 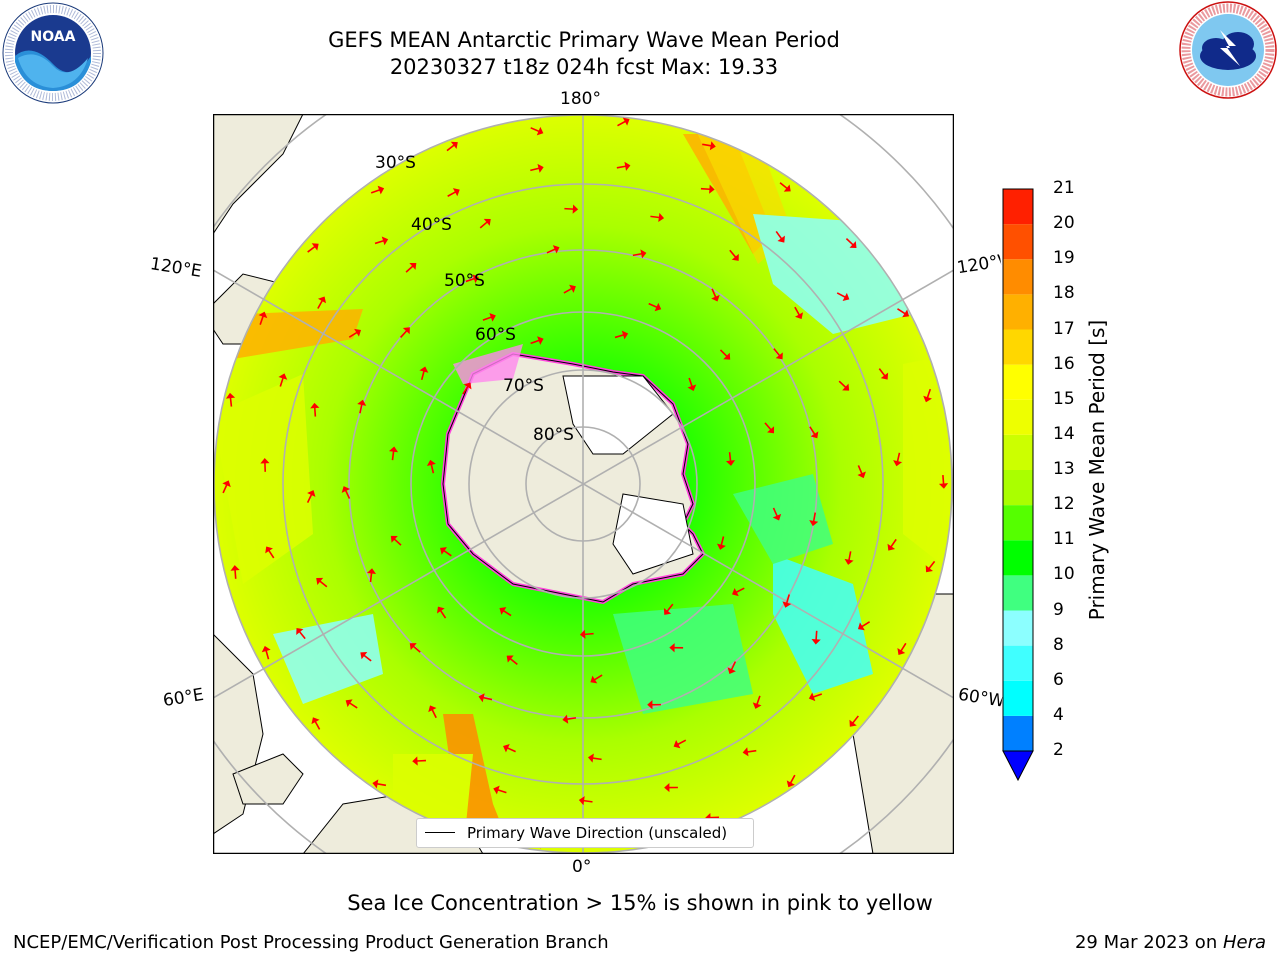 What do you see at coordinates (553, 435) in the screenshot?
I see `lat-label-80s: 80°S` at bounding box center [553, 435].